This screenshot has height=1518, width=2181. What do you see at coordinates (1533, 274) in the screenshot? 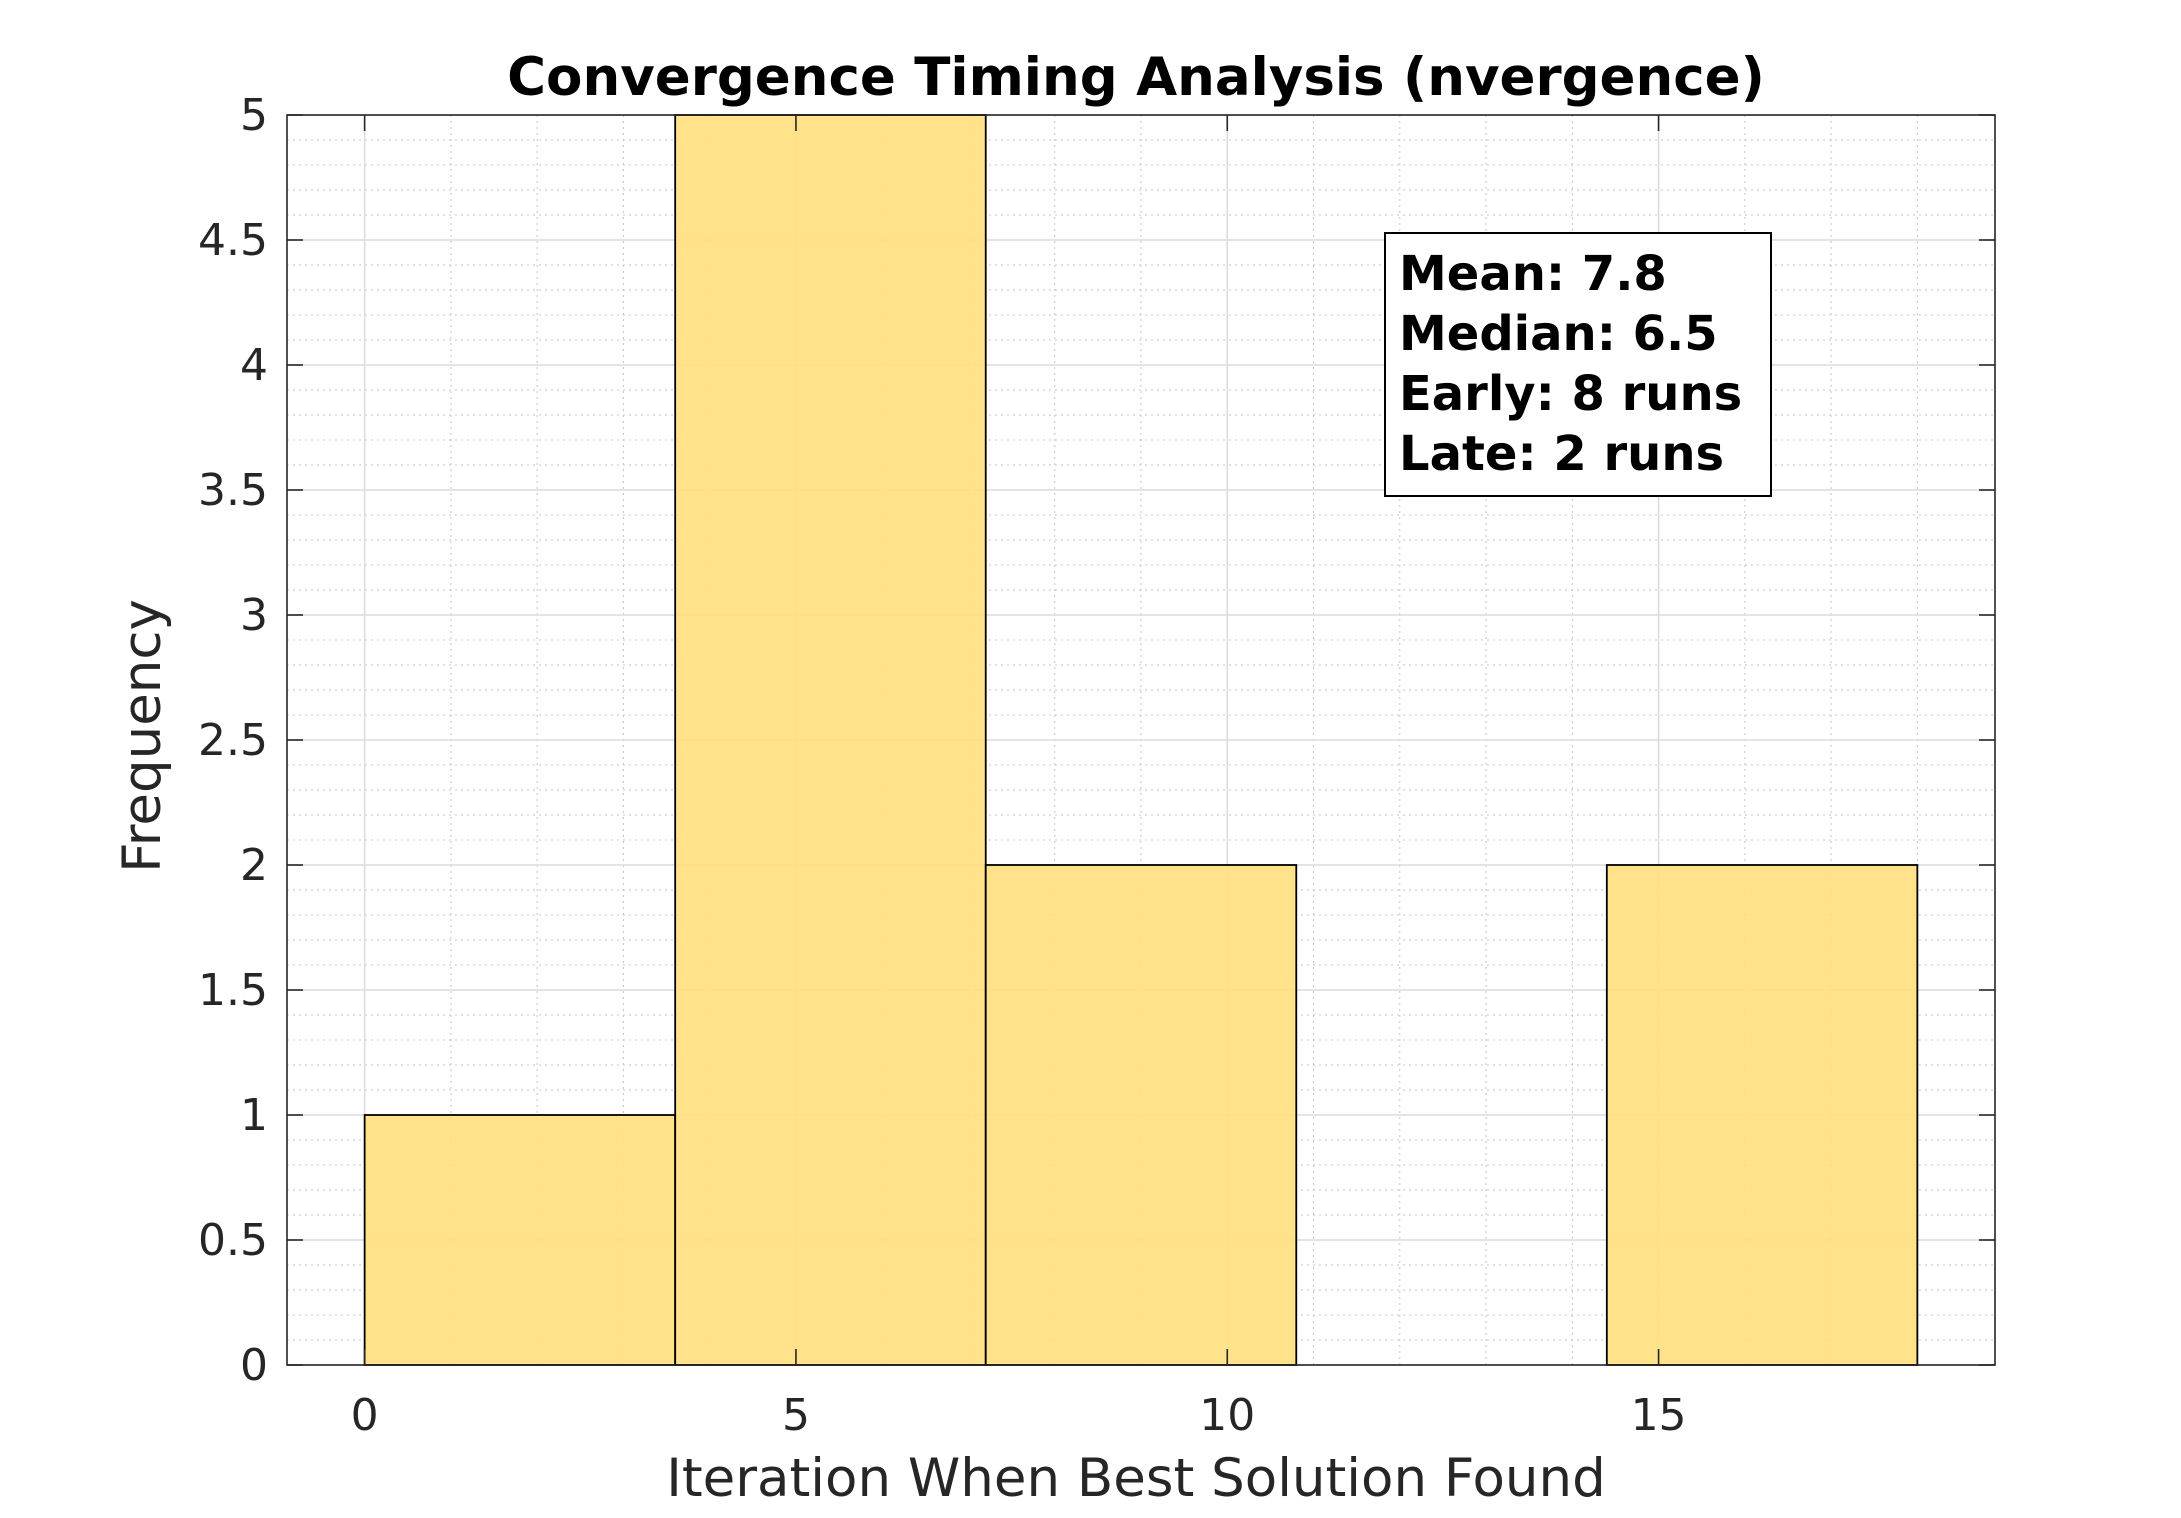
I see `stats-mean: Mean: 7.8` at bounding box center [1533, 274].